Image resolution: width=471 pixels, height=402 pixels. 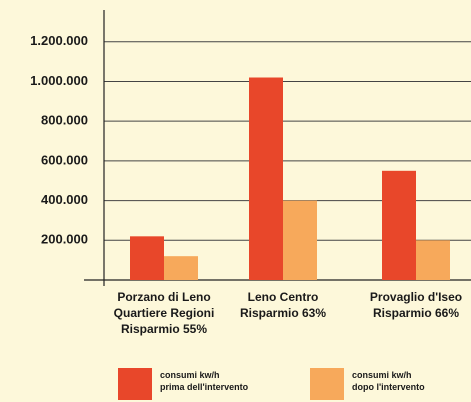 What do you see at coordinates (416, 297) in the screenshot?
I see `x-tick-line: Provaglio d'Iseo` at bounding box center [416, 297].